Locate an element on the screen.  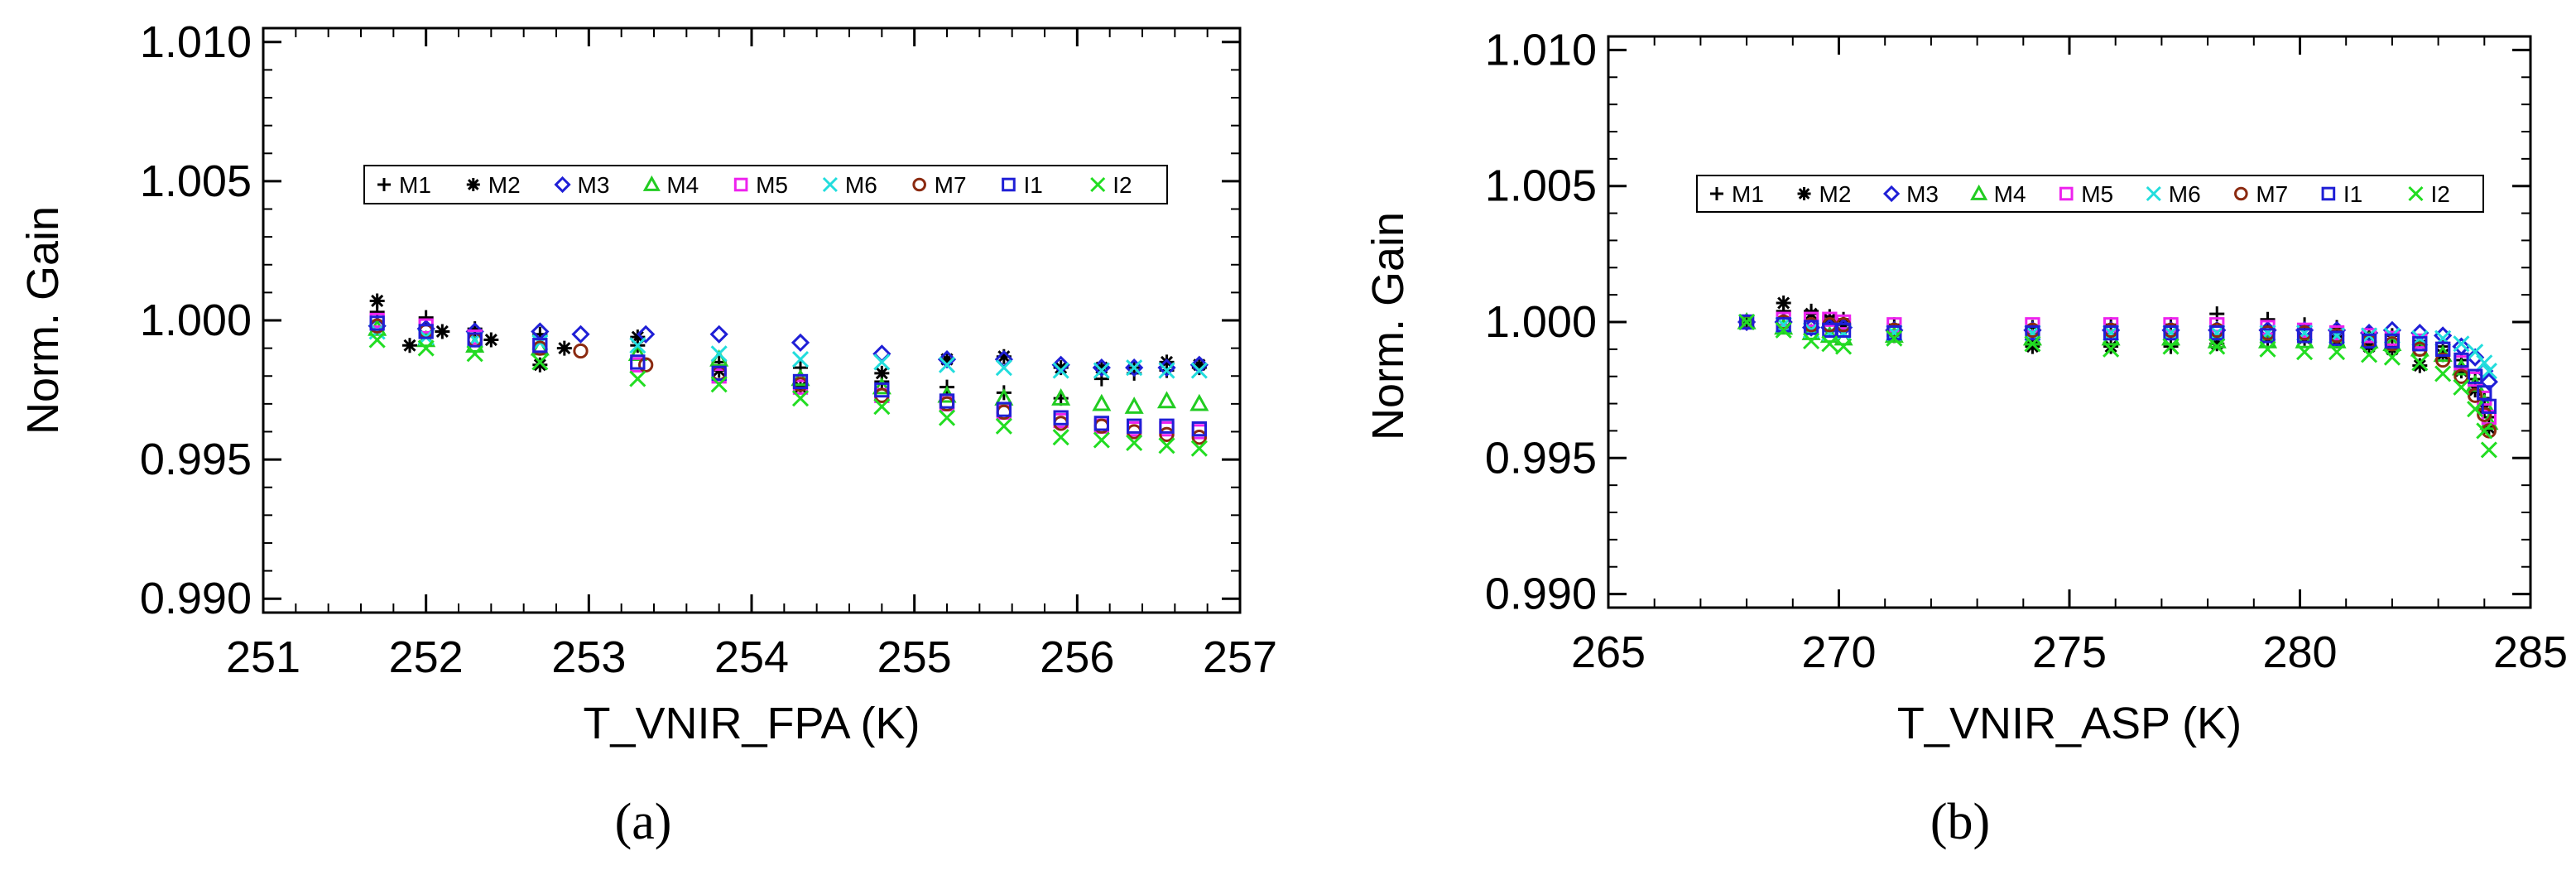
legend-label-I1: I1 is located at coordinates (1032, 185).